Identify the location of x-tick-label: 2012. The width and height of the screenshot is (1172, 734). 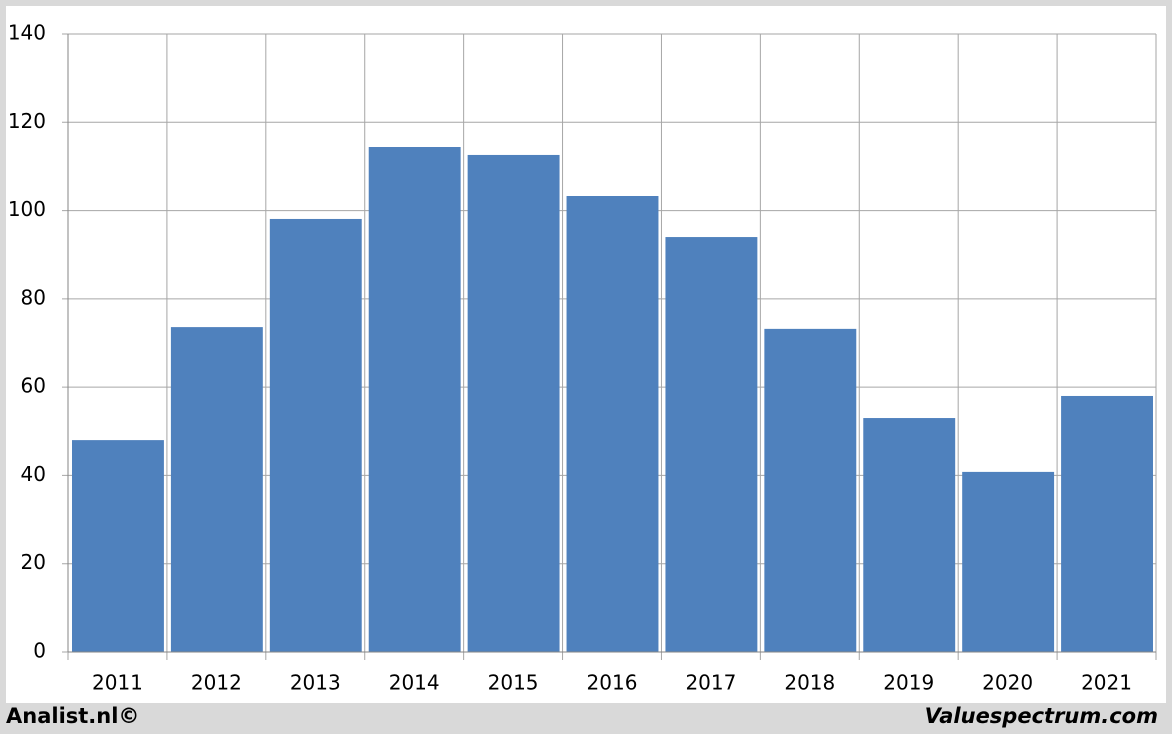
(216, 683).